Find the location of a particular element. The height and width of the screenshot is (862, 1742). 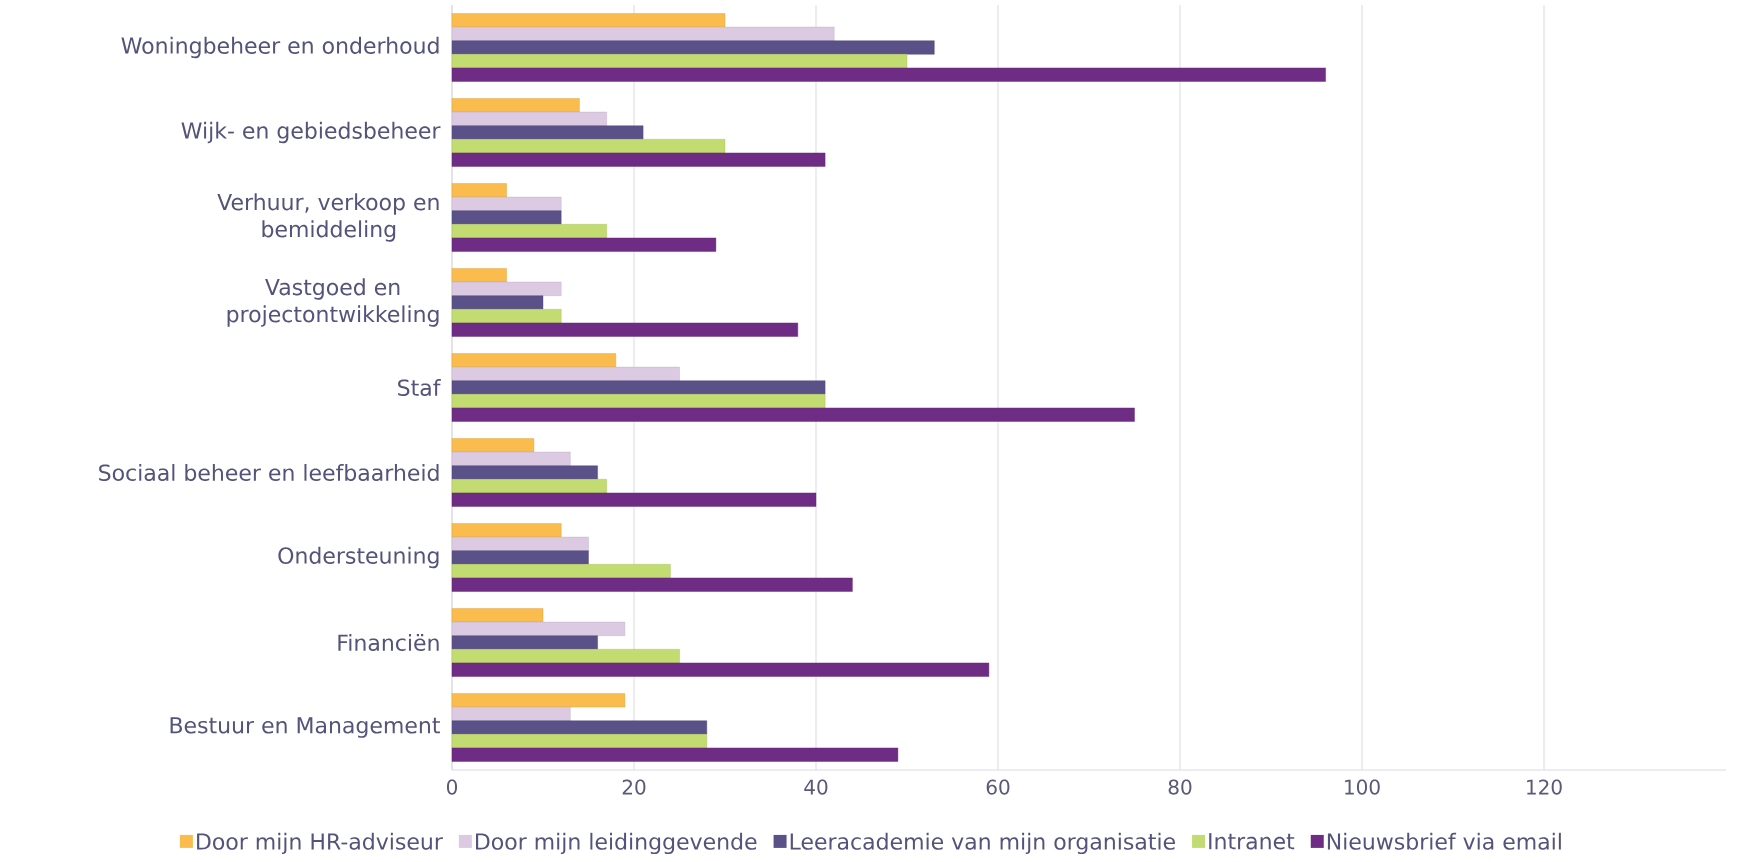

y-tick-label: Vastgoed en projectontwikkeling is located at coordinates (333, 302).